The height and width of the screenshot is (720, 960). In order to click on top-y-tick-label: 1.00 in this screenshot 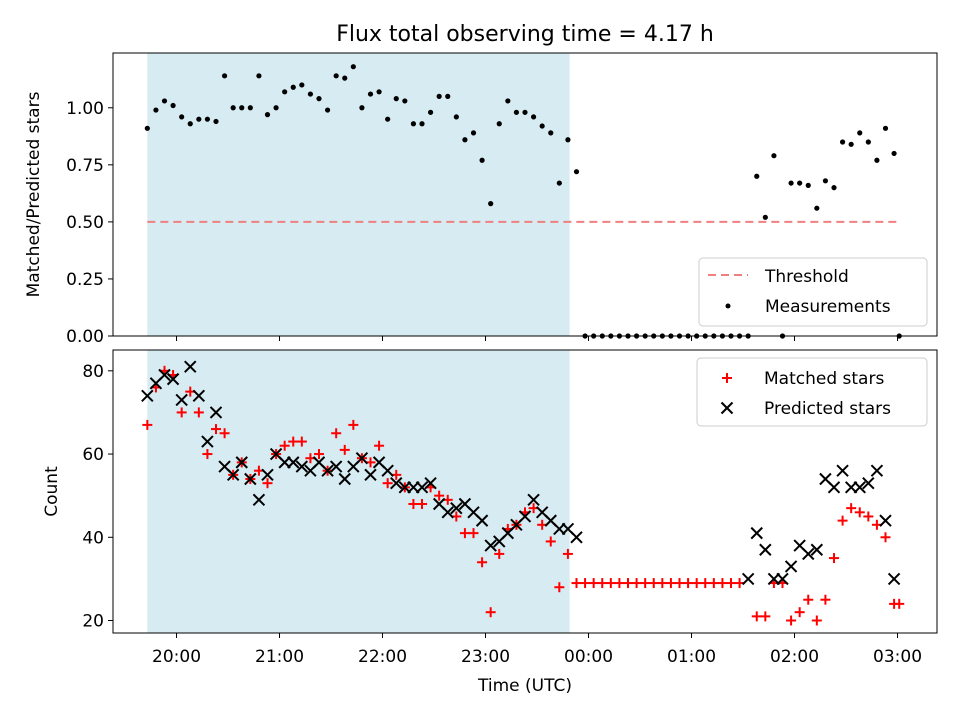, I will do `click(85, 109)`.